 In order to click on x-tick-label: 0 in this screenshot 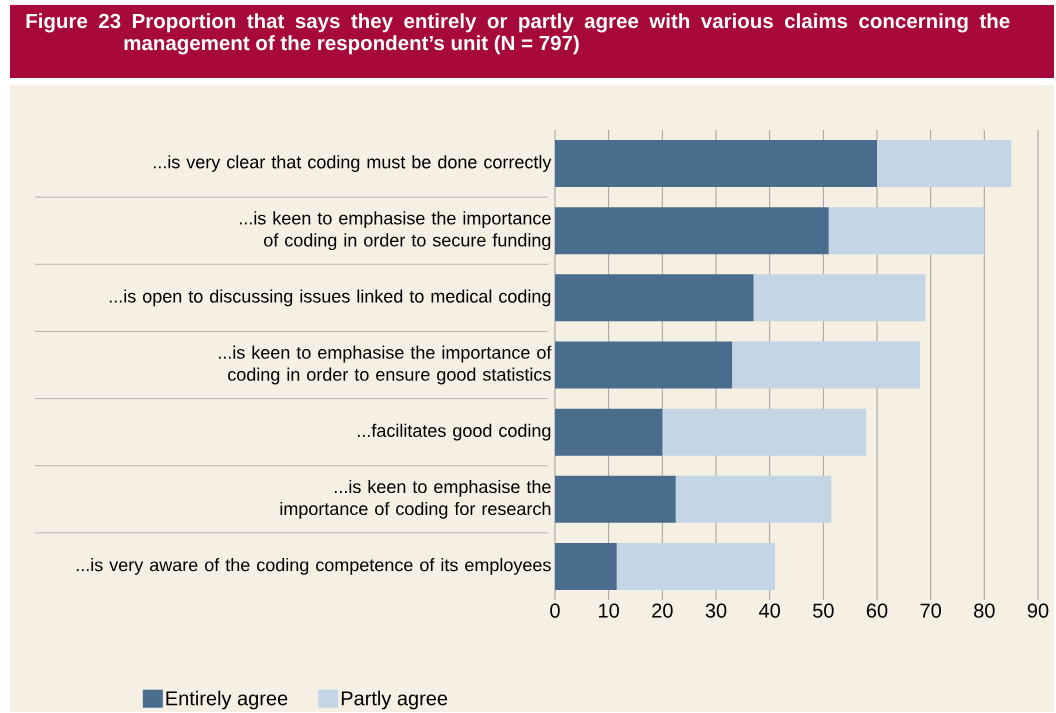, I will do `click(555, 610)`.